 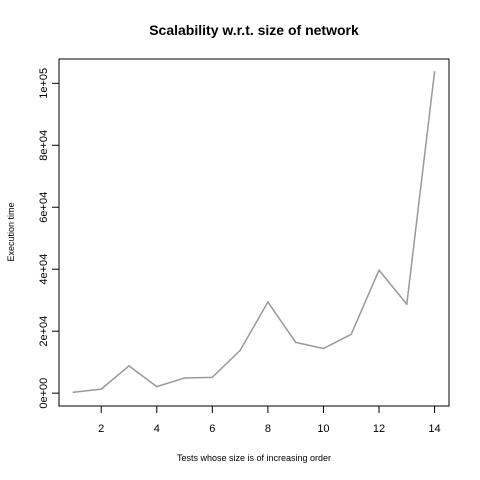 I want to click on chart-title: Scalability w.r.t. size of network, so click(x=254, y=30).